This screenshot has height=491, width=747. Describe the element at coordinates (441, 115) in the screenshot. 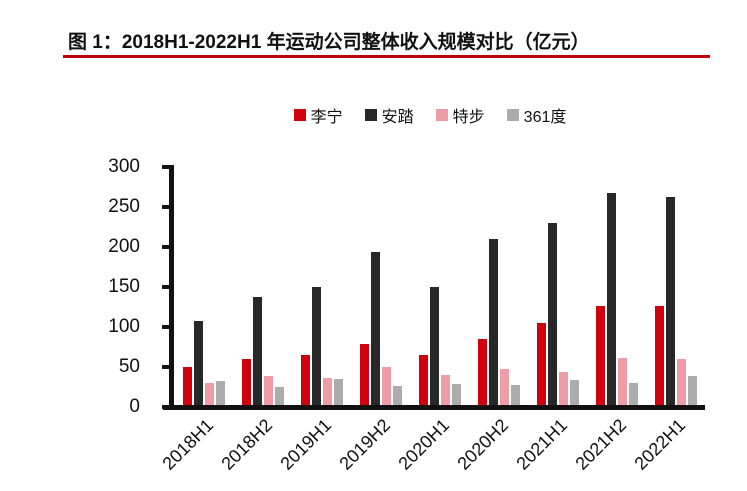

I see `legend-swatch-xtep` at that location.